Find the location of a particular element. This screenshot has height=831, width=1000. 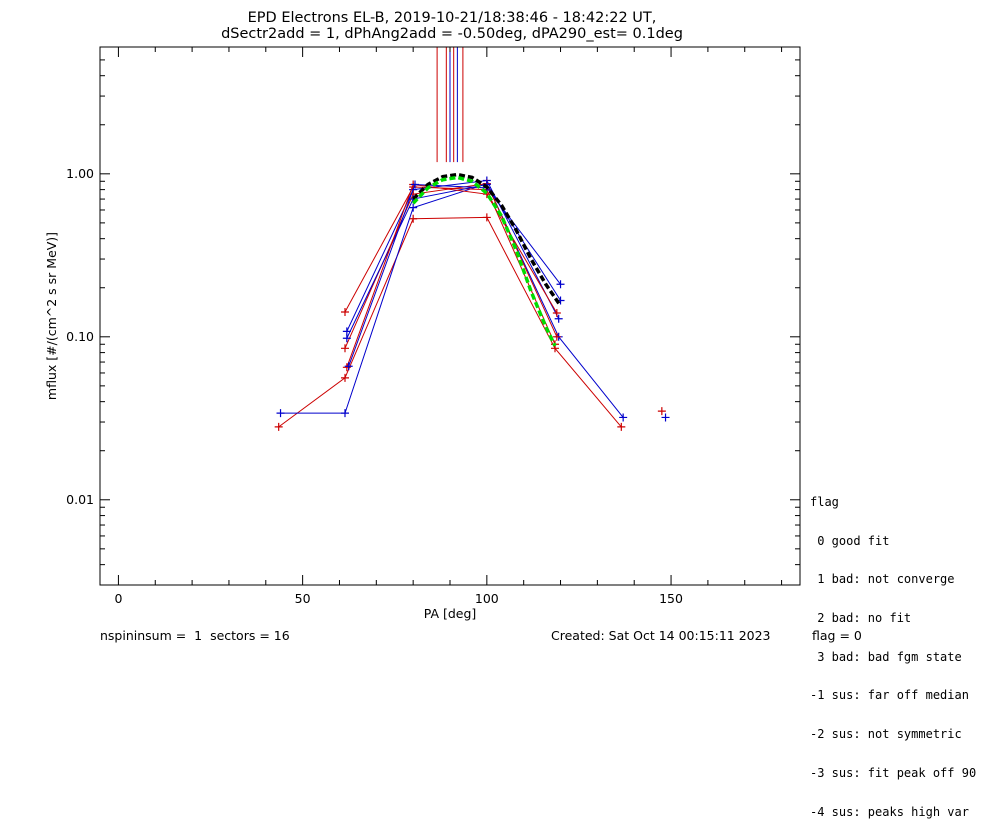

y-tick-label: 0.10 is located at coordinates (80, 336).